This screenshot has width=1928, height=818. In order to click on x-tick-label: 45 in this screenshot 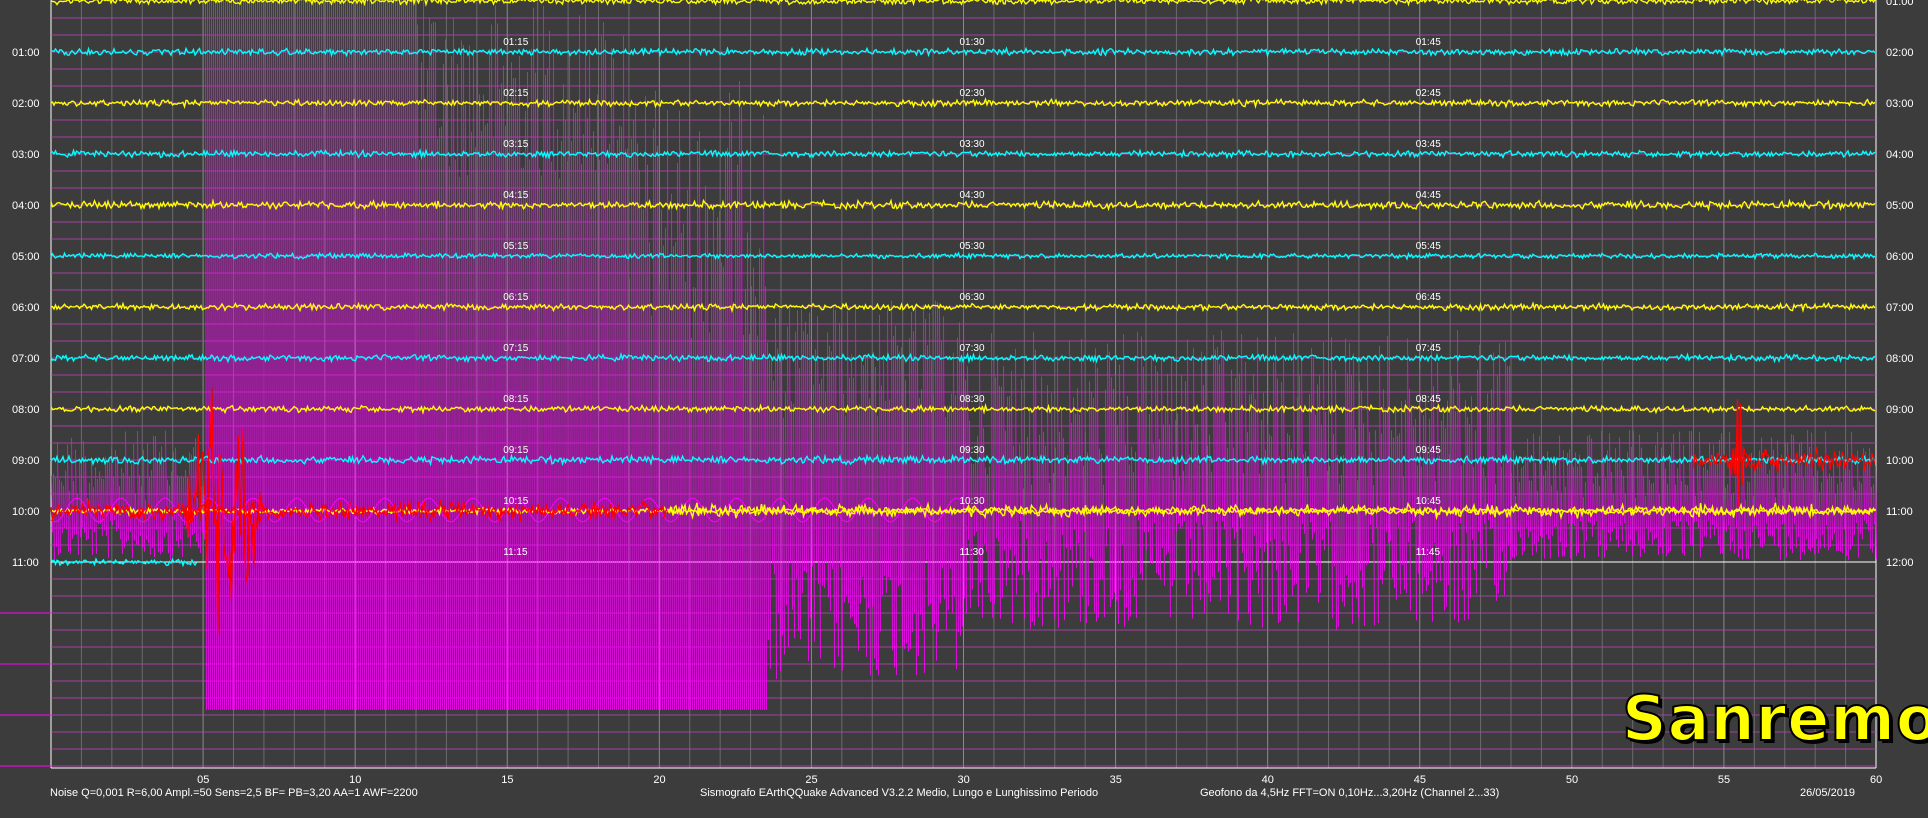, I will do `click(1420, 780)`.